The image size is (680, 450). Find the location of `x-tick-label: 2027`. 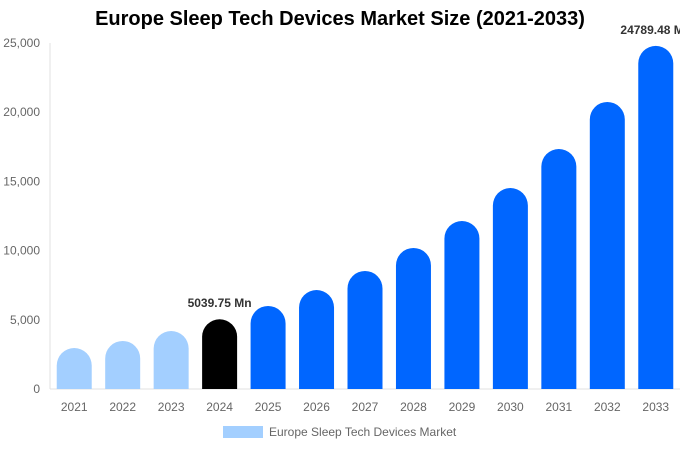

x-tick-label: 2027 is located at coordinates (365, 407).